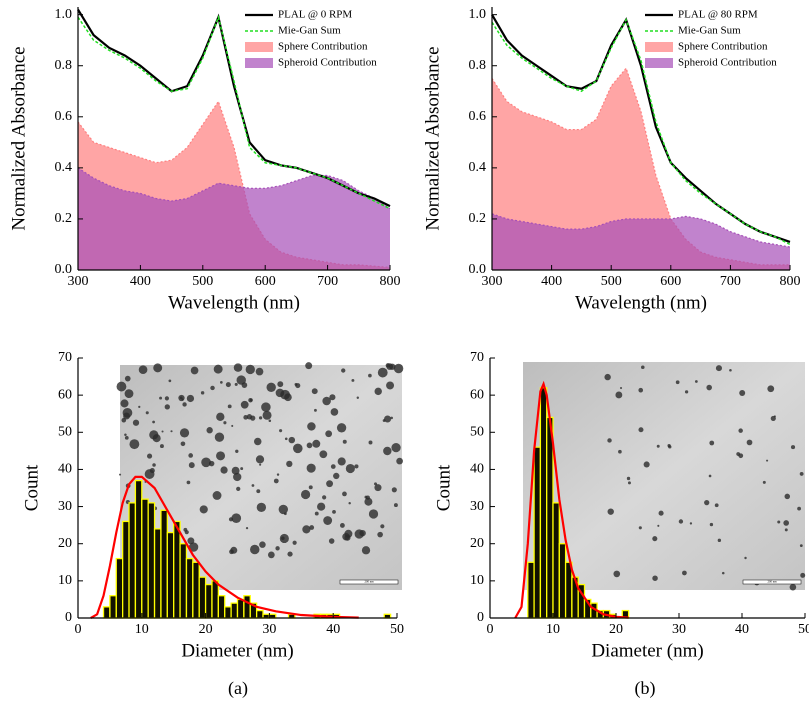 The width and height of the screenshot is (809, 704). What do you see at coordinates (647, 650) in the screenshot?
I see `x-axis-label: Diameter (nm)` at bounding box center [647, 650].